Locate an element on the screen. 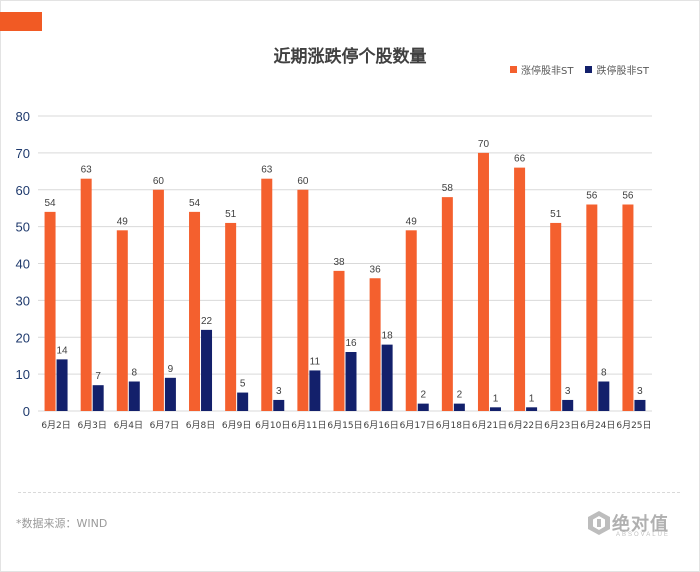  data-label-down: 14 is located at coordinates (62, 350).